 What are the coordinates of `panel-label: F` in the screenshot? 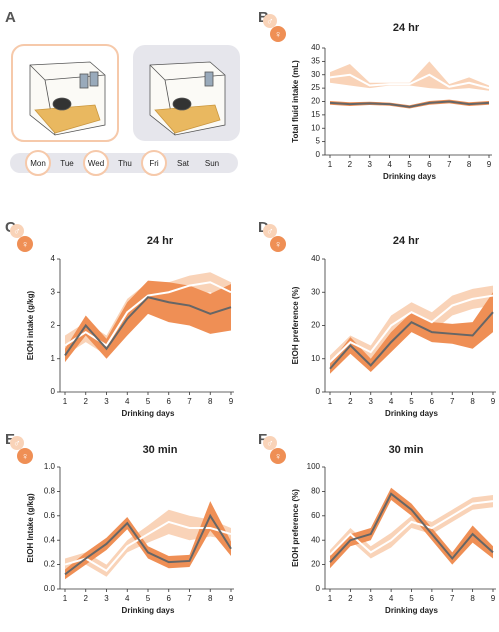 It's located at (262, 439).